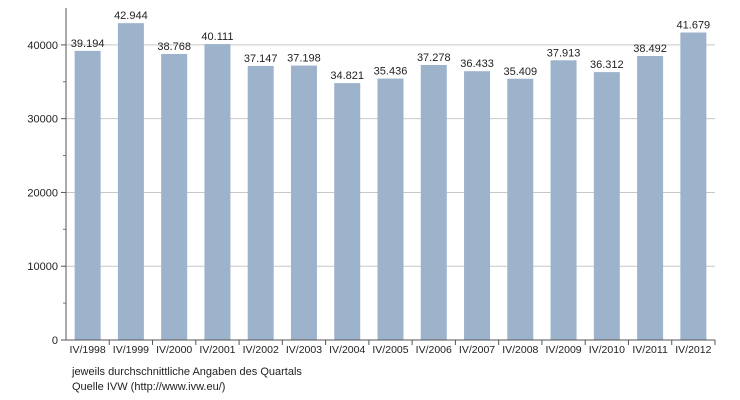 This screenshot has height=400, width=740. Describe the element at coordinates (261, 59) in the screenshot. I see `data-label: 37.147` at that location.